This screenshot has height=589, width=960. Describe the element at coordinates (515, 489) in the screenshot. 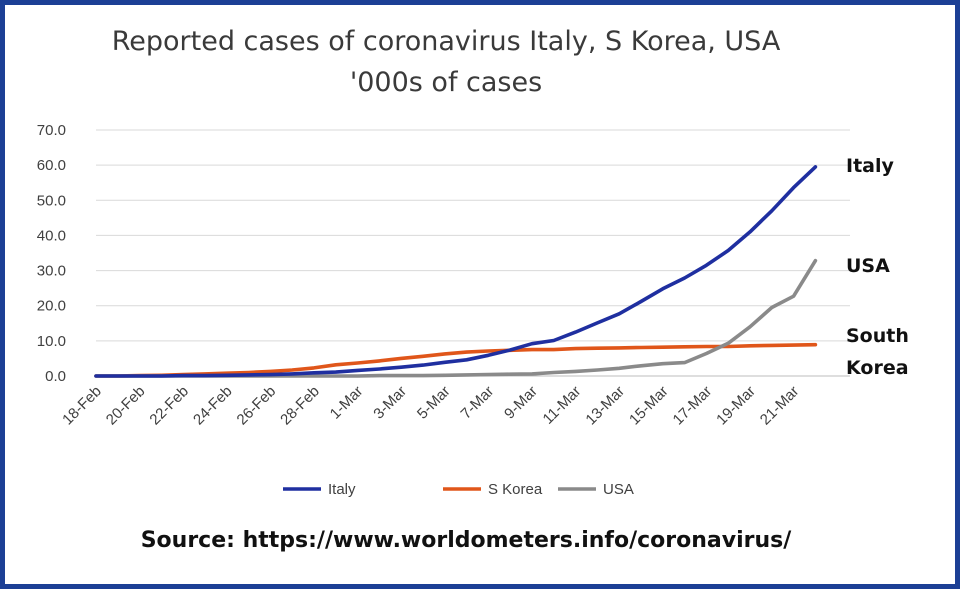

I see `legend-label: S Korea` at that location.